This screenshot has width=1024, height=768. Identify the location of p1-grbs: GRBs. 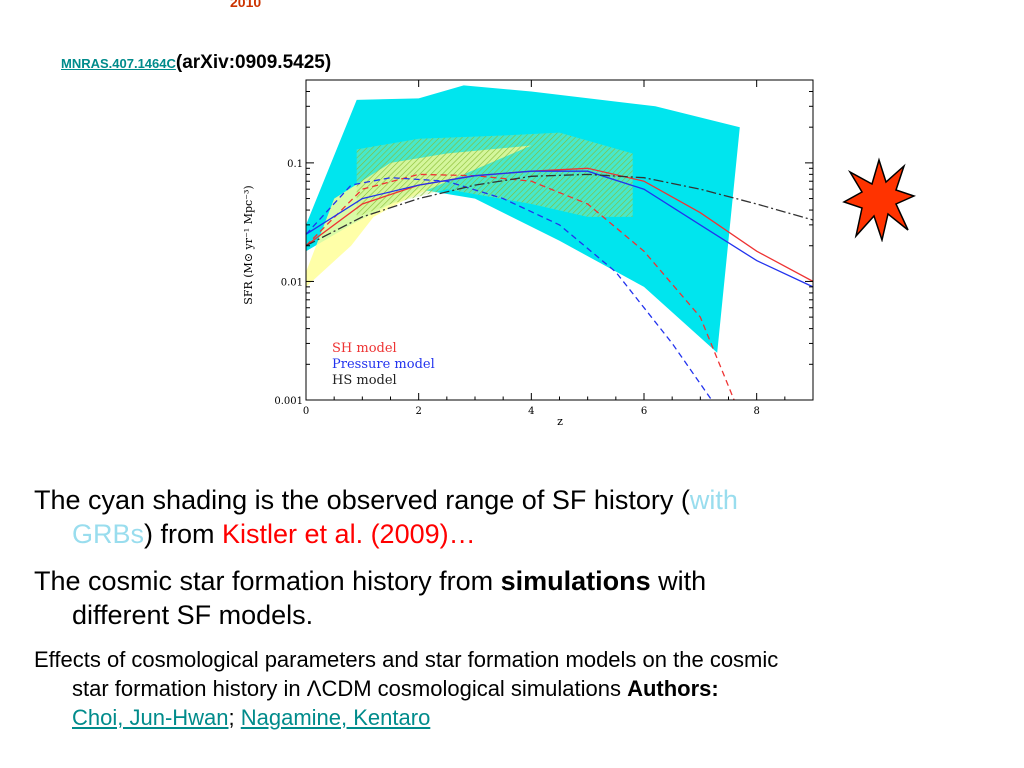
(108, 534).